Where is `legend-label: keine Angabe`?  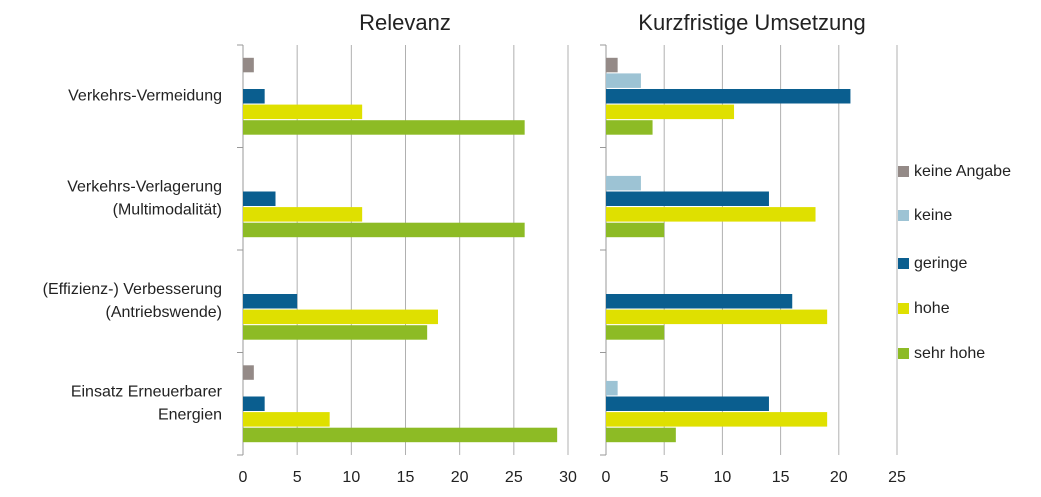 legend-label: keine Angabe is located at coordinates (962, 171).